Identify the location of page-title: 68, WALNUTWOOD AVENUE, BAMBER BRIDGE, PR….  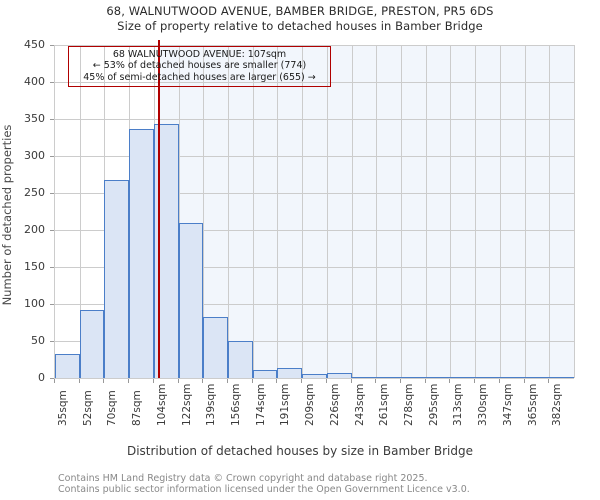
(300, 11).